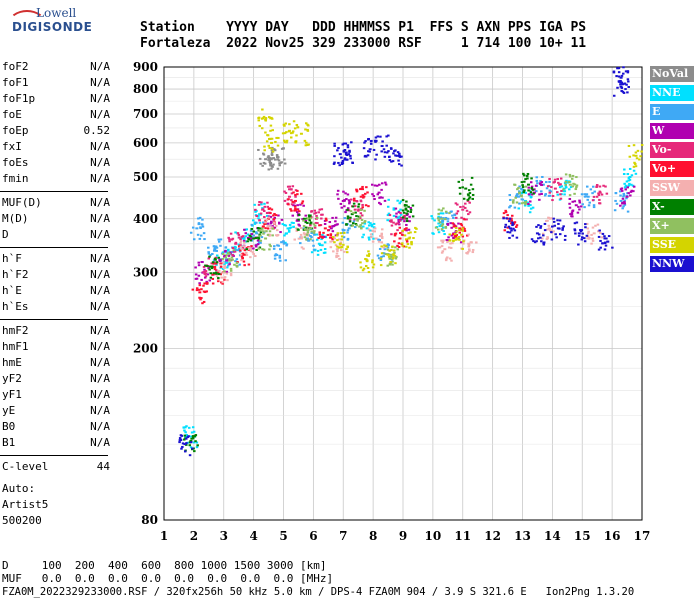  Describe the element at coordinates (385, 249) in the screenshot. I see `point-e` at that location.